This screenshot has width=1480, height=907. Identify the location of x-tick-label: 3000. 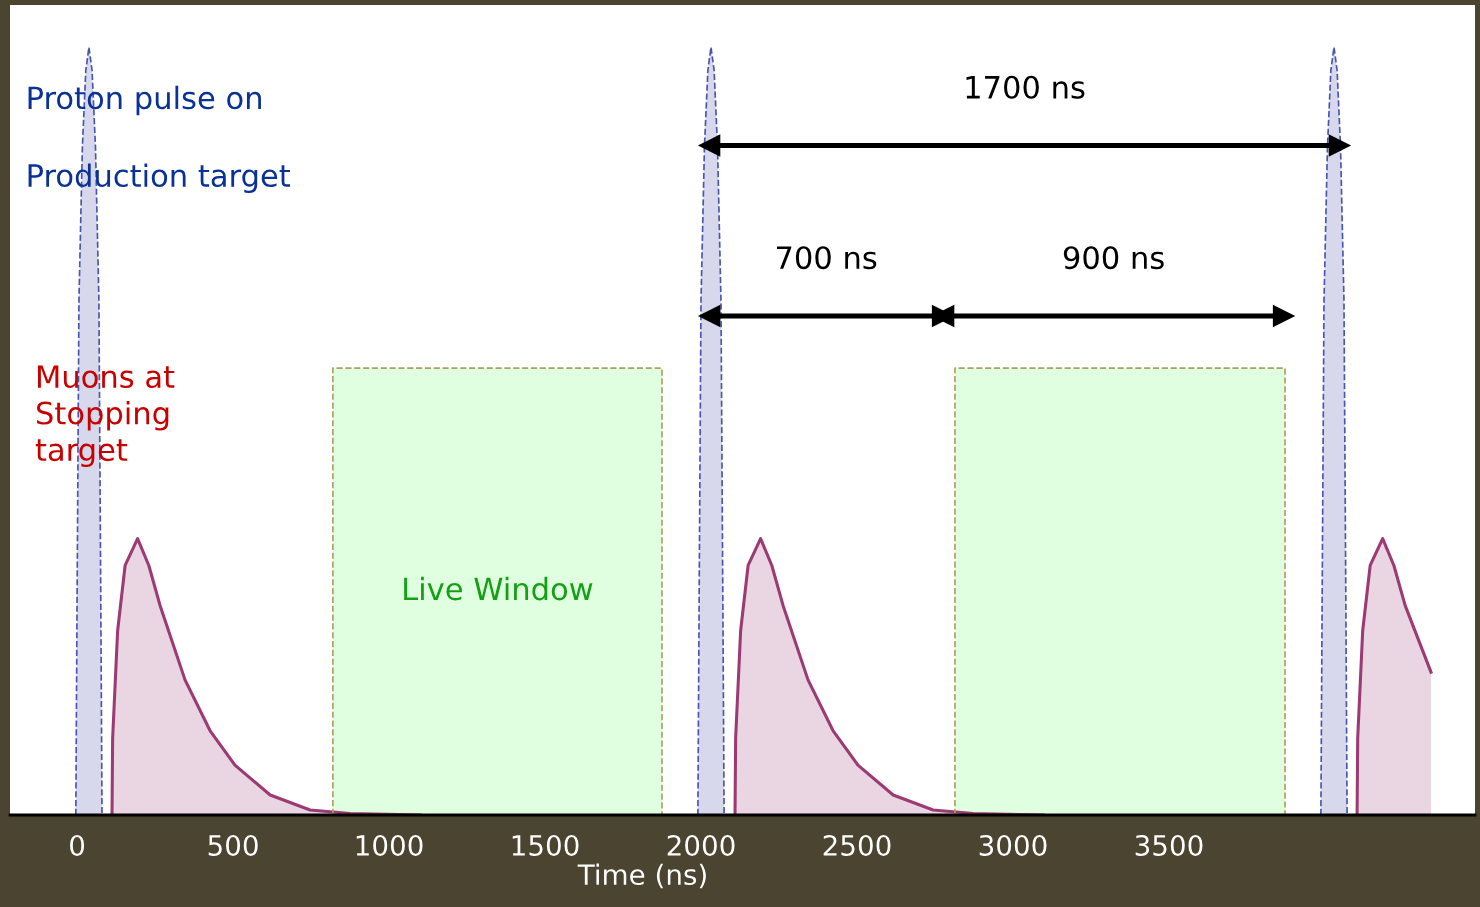
(1013, 845).